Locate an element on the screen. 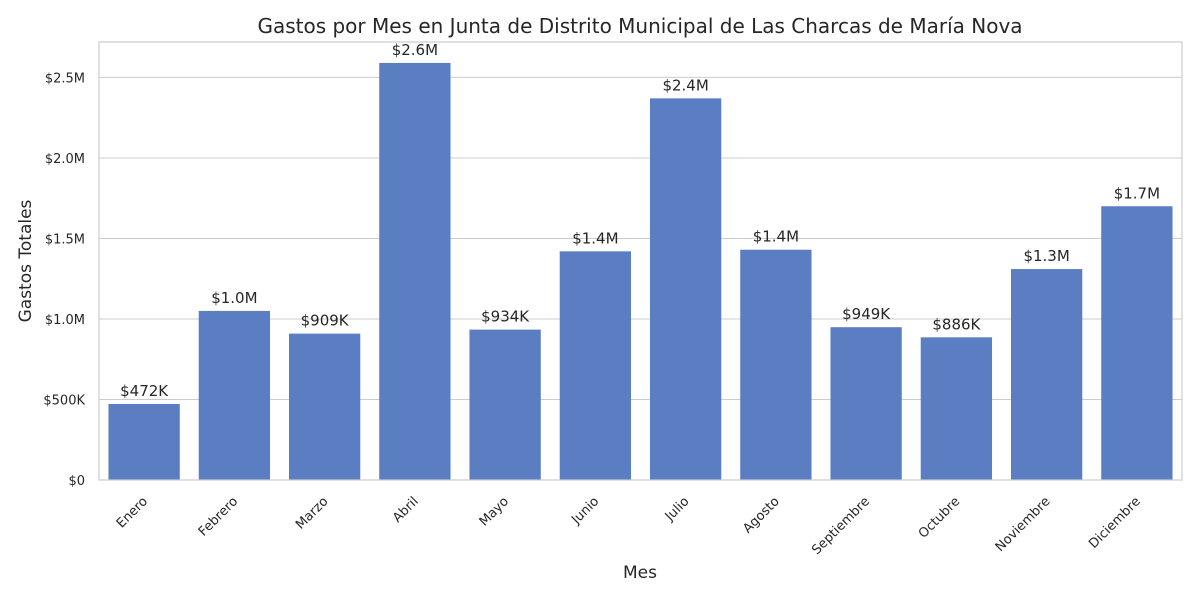 The image size is (1200, 600). x-tick-label: Mayo is located at coordinates (494, 511).